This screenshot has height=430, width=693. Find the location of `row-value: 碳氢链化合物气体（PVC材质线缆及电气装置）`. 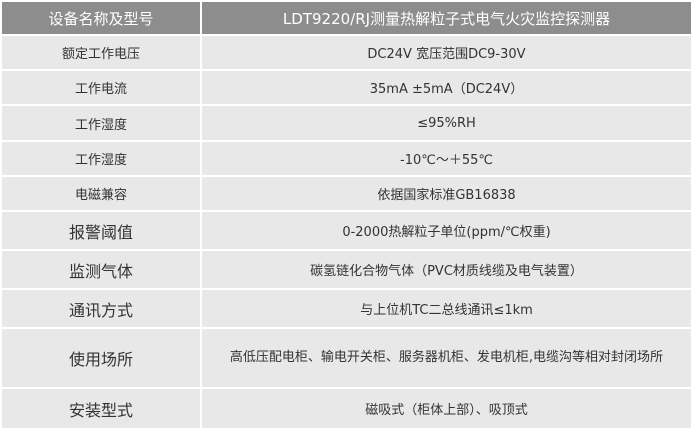

row-value: 碳氢链化合物气体（PVC材质线缆及电气装置） is located at coordinates (446, 269).